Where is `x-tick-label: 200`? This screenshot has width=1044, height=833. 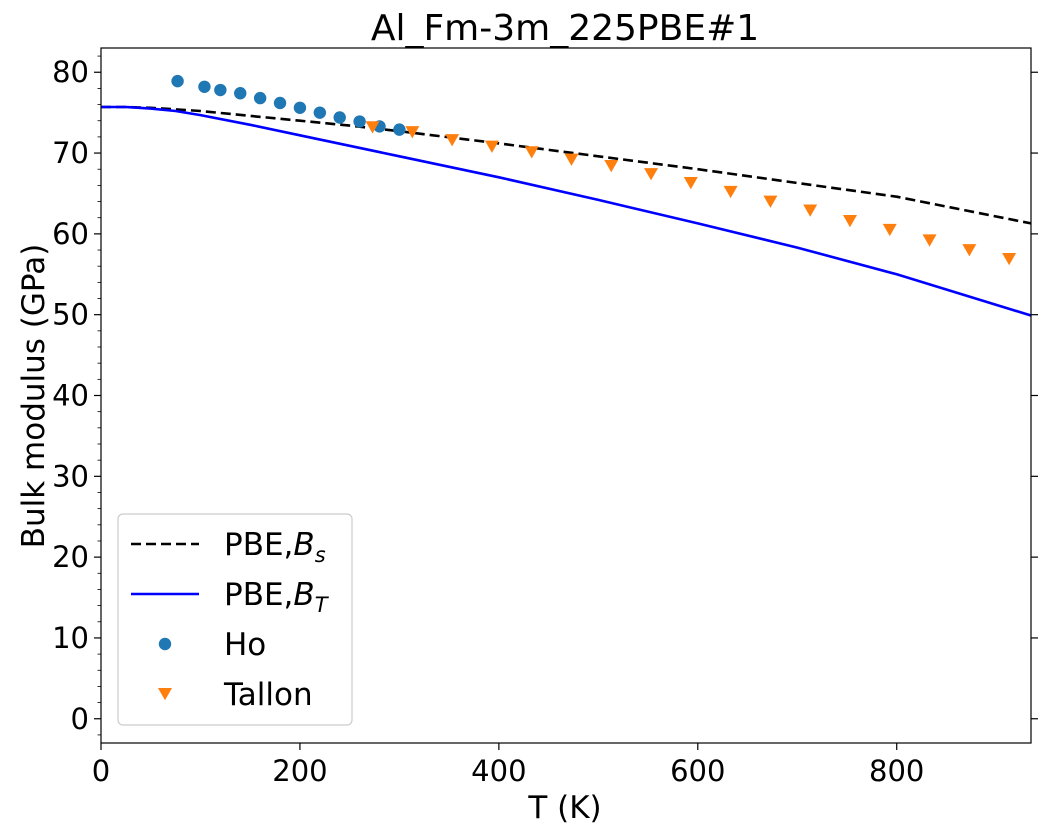
x-tick-label: 200 is located at coordinates (299, 771).